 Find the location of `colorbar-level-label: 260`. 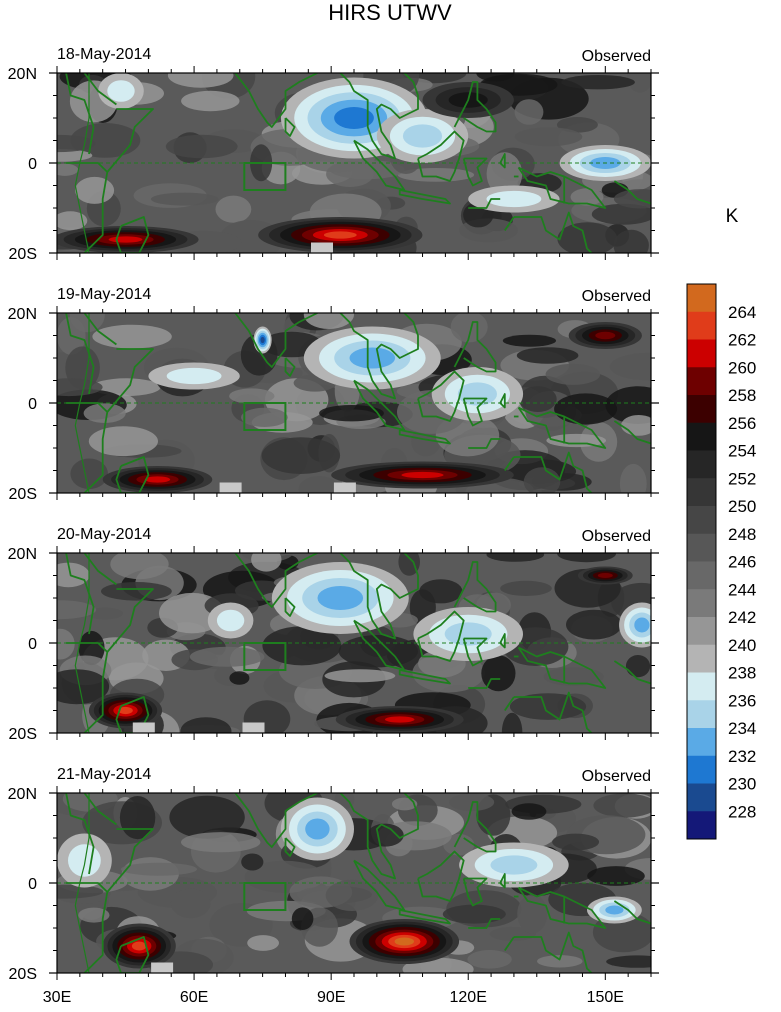

colorbar-level-label: 260 is located at coordinates (742, 367).